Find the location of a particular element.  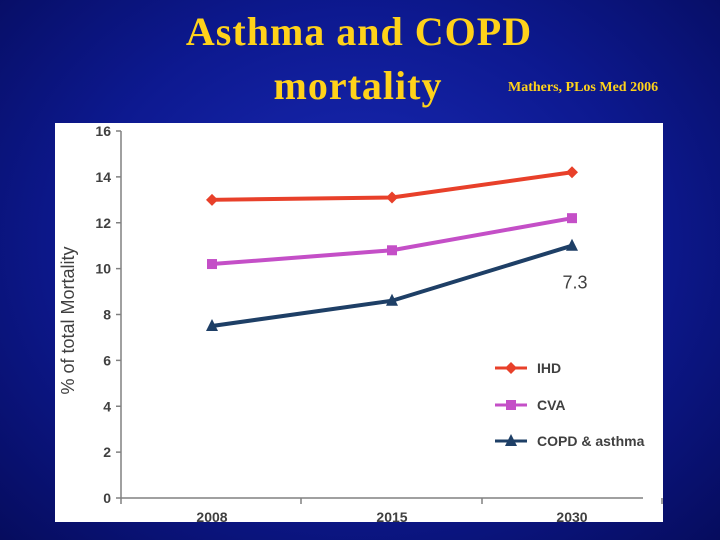

y-tick-label-0: 0 is located at coordinates (107, 498).